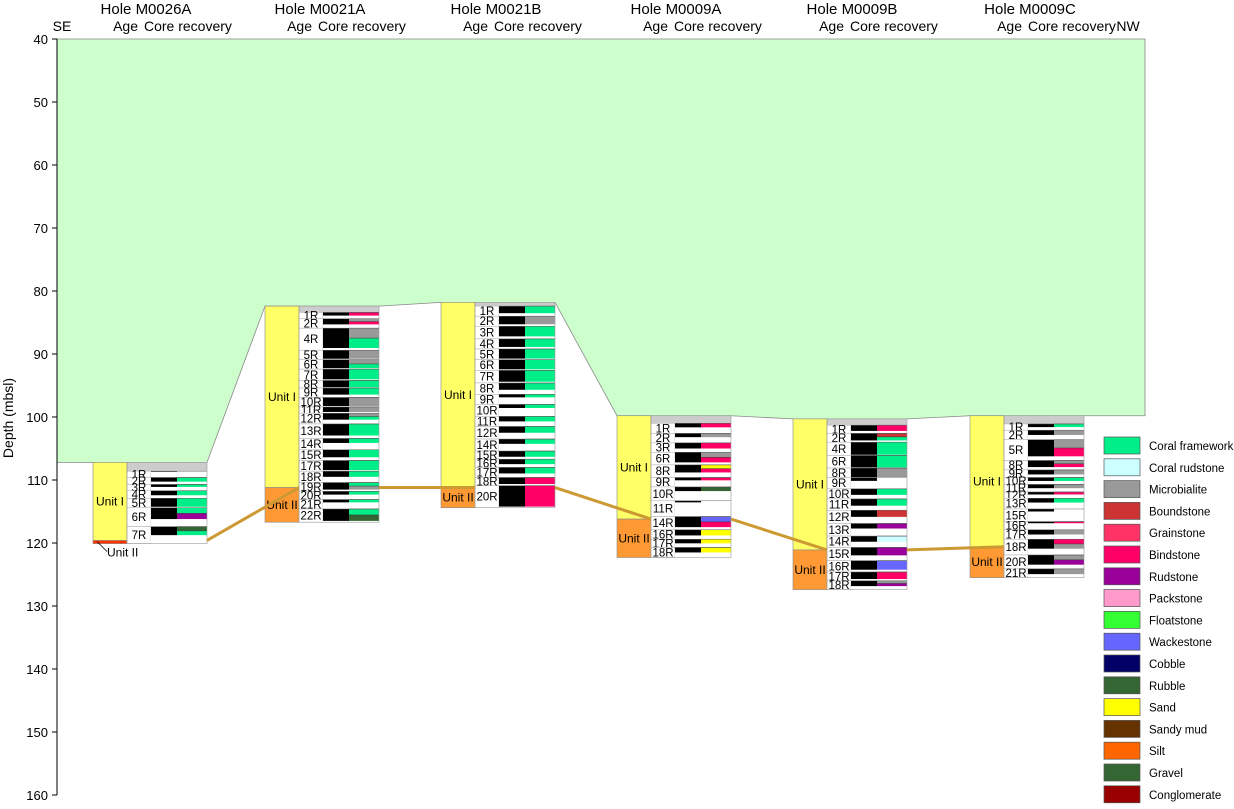 Image resolution: width=1234 pixels, height=809 pixels. I want to click on unit-ii-leader, so click(102, 546).